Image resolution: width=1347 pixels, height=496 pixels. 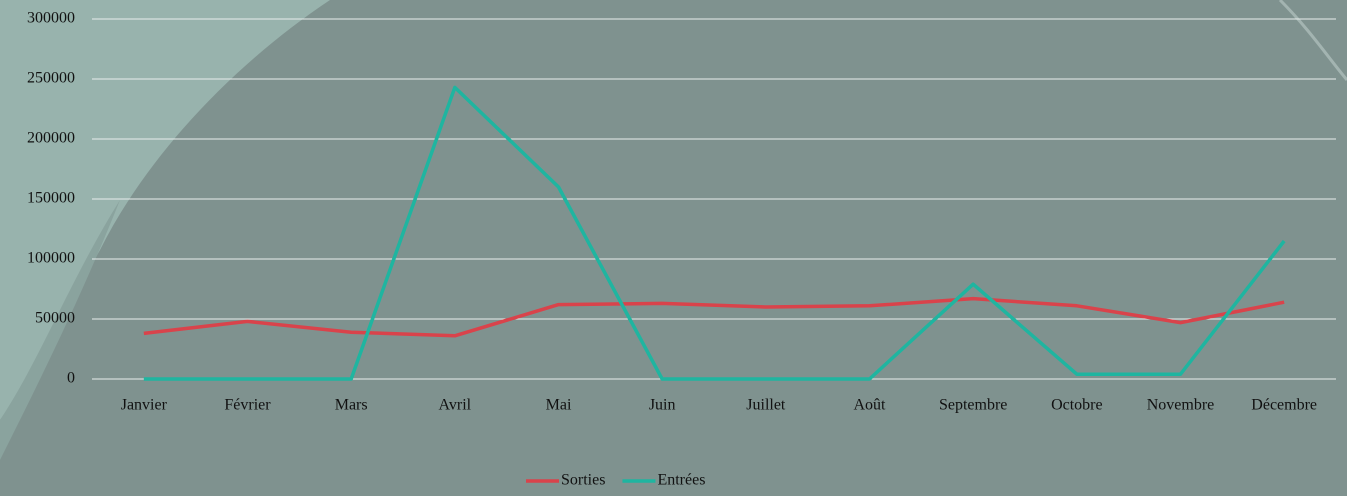 I want to click on y-tick-label: 250000, so click(x=51, y=78).